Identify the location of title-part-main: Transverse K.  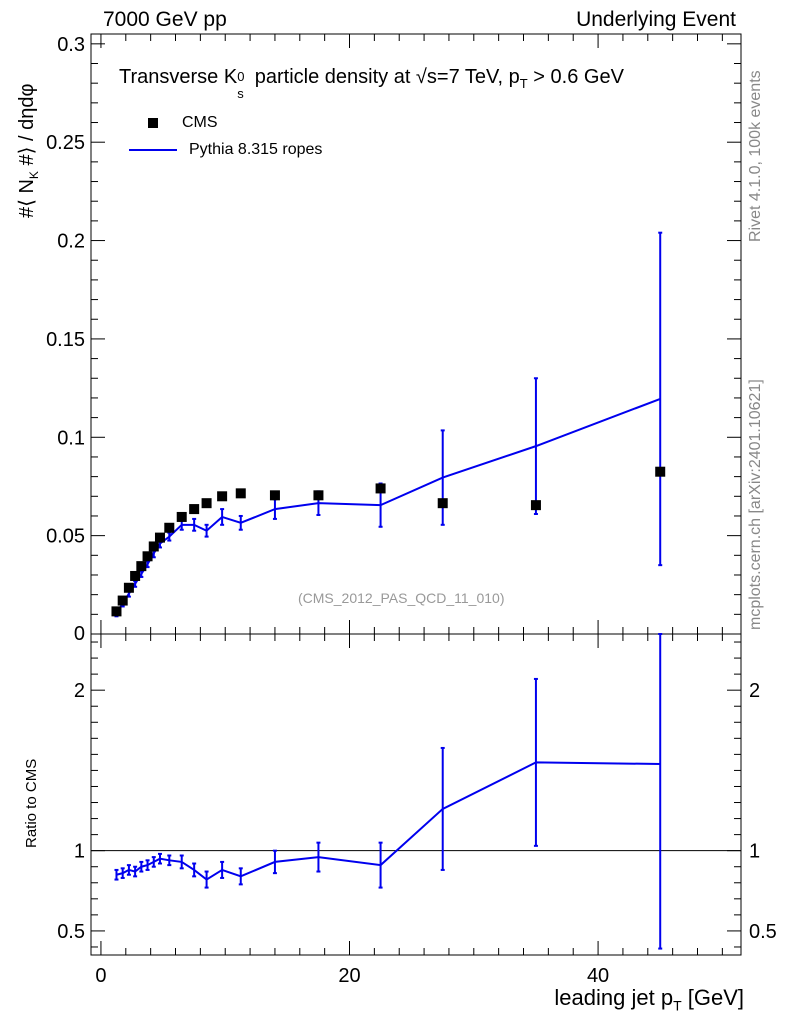
(178, 77).